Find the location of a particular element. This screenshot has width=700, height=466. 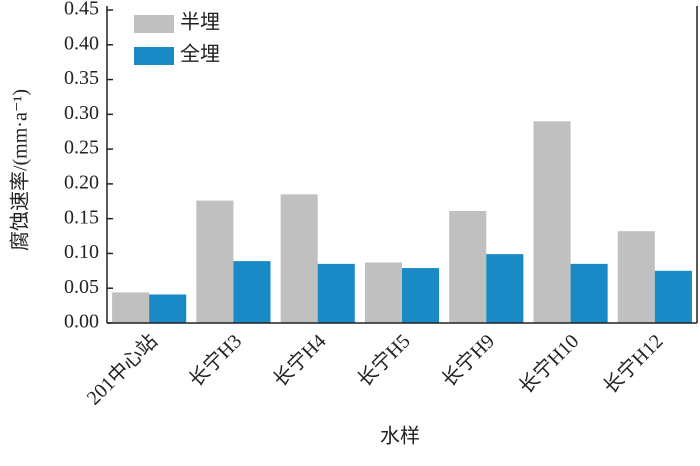

y-tick-label: 0.25 is located at coordinates (81, 148).